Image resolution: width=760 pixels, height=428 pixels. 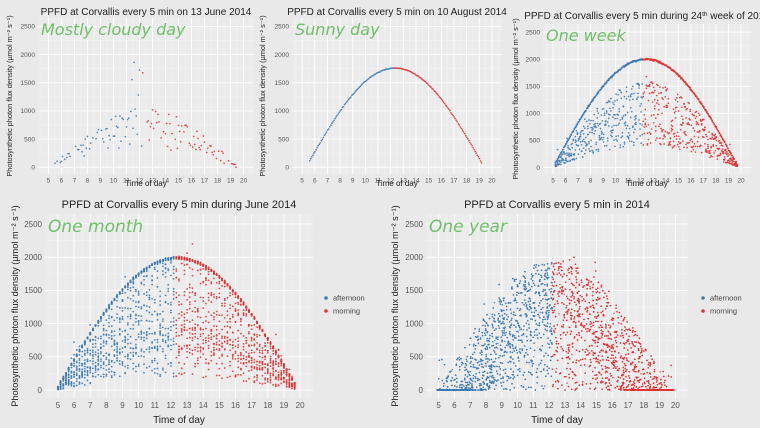 I want to click on x-tick-label: 15, so click(x=219, y=405).